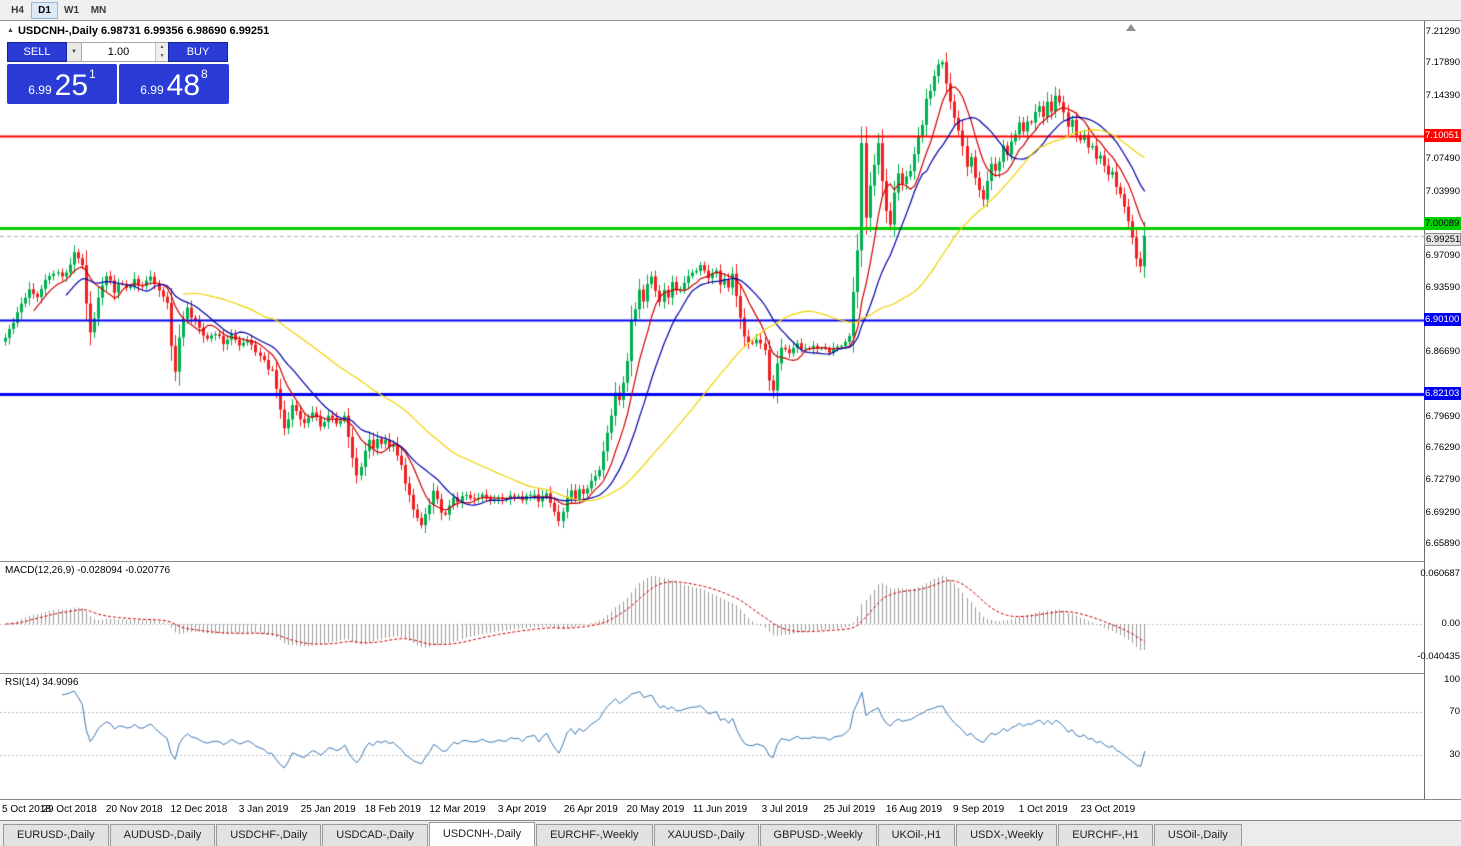 The image size is (1461, 846). What do you see at coordinates (1454, 754) in the screenshot?
I see `rsi-tick-label: 30` at bounding box center [1454, 754].